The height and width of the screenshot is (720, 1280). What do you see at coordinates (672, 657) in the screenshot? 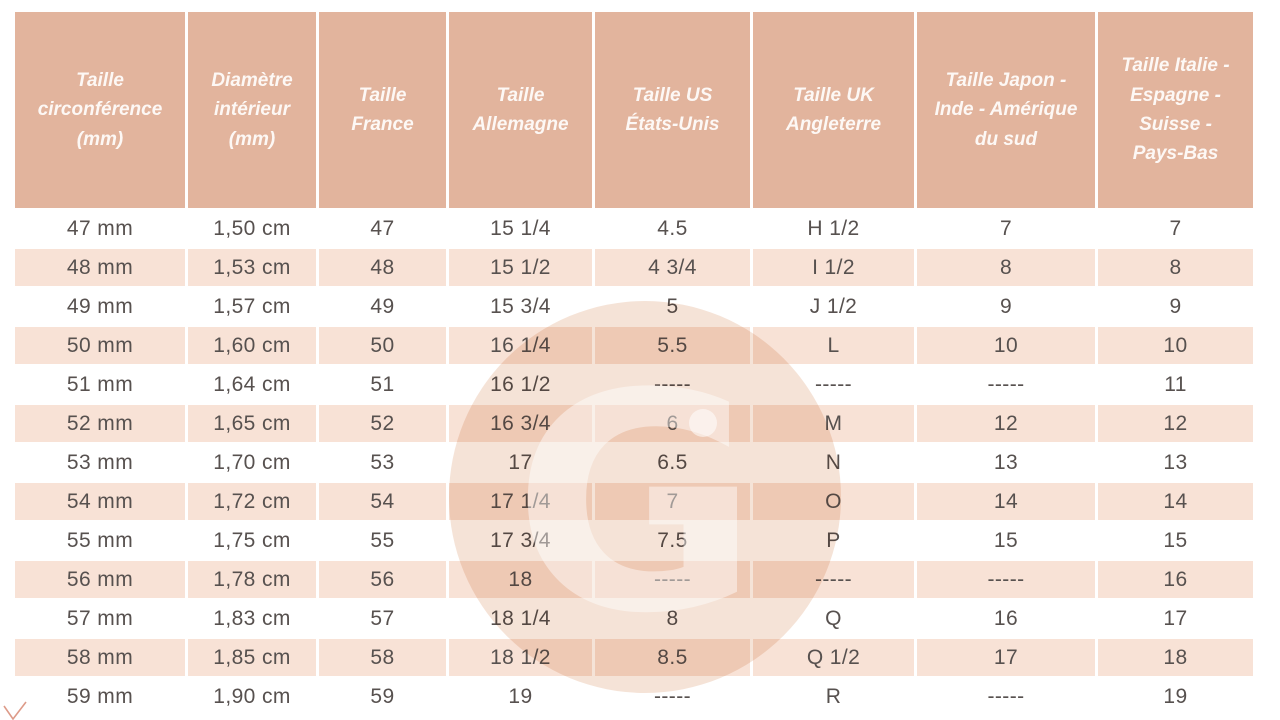
I see `table-cell: 8.5` at bounding box center [672, 657].